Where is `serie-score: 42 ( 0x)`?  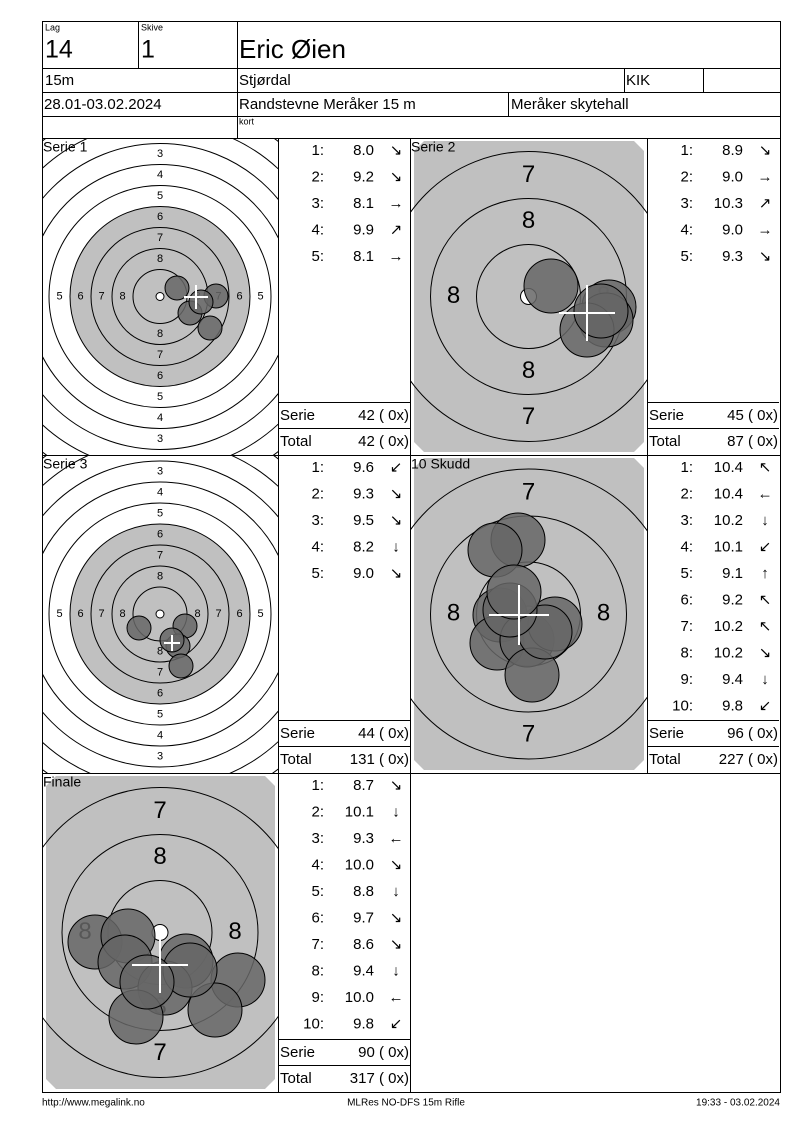
serie-score: 42 ( 0x) is located at coordinates (383, 415).